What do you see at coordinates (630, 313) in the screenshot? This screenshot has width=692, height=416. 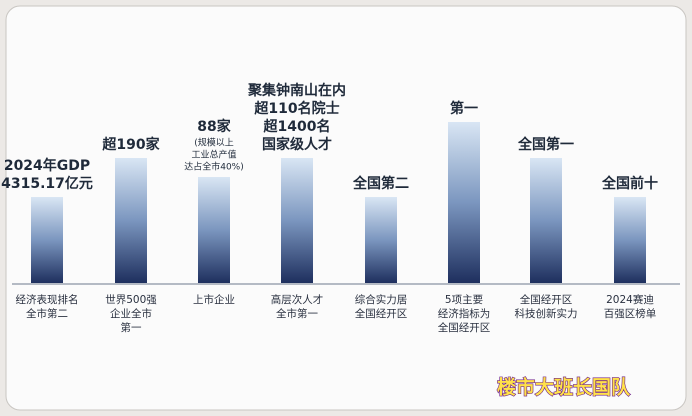 I see `category-label: 百强区榜单` at bounding box center [630, 313].